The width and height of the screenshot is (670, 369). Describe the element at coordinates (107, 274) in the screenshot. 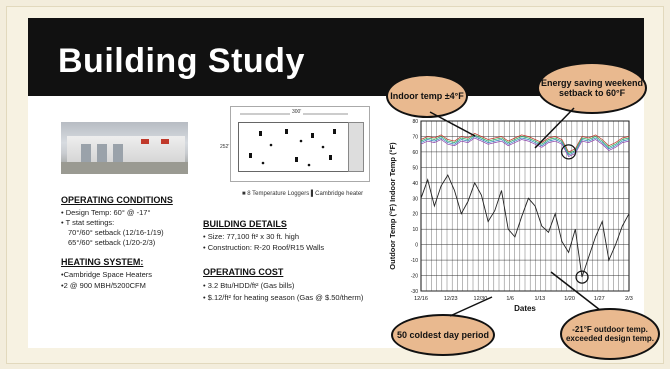

I see `heating-system-line: •Cambridge Space Heaters` at that location.